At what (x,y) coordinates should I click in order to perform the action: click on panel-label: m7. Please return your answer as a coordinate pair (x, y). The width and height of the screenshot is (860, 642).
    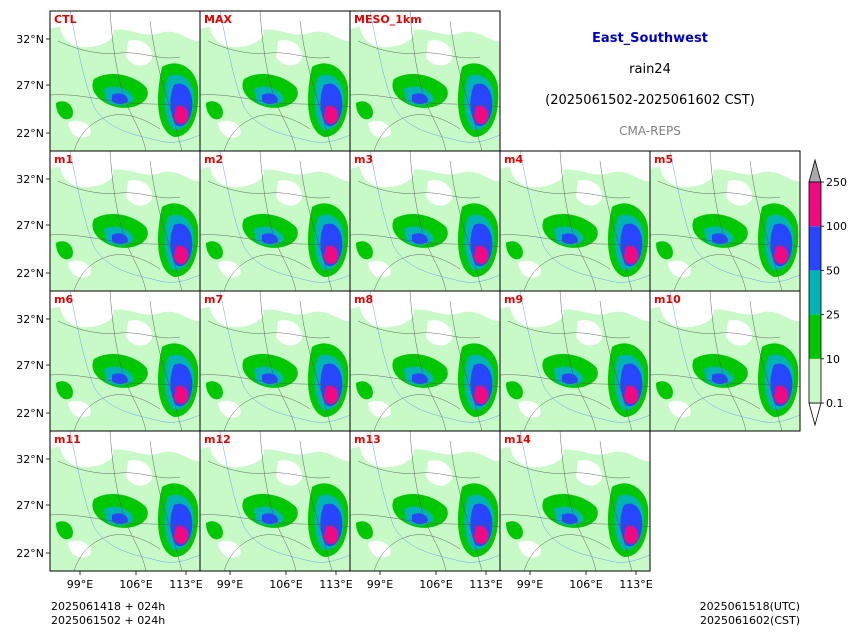
    Looking at the image, I should click on (213, 299).